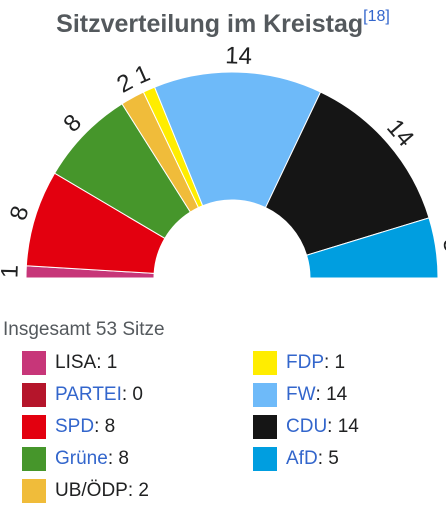 The image size is (446, 516). I want to click on seat-label-fdp: 1, so click(142, 75).